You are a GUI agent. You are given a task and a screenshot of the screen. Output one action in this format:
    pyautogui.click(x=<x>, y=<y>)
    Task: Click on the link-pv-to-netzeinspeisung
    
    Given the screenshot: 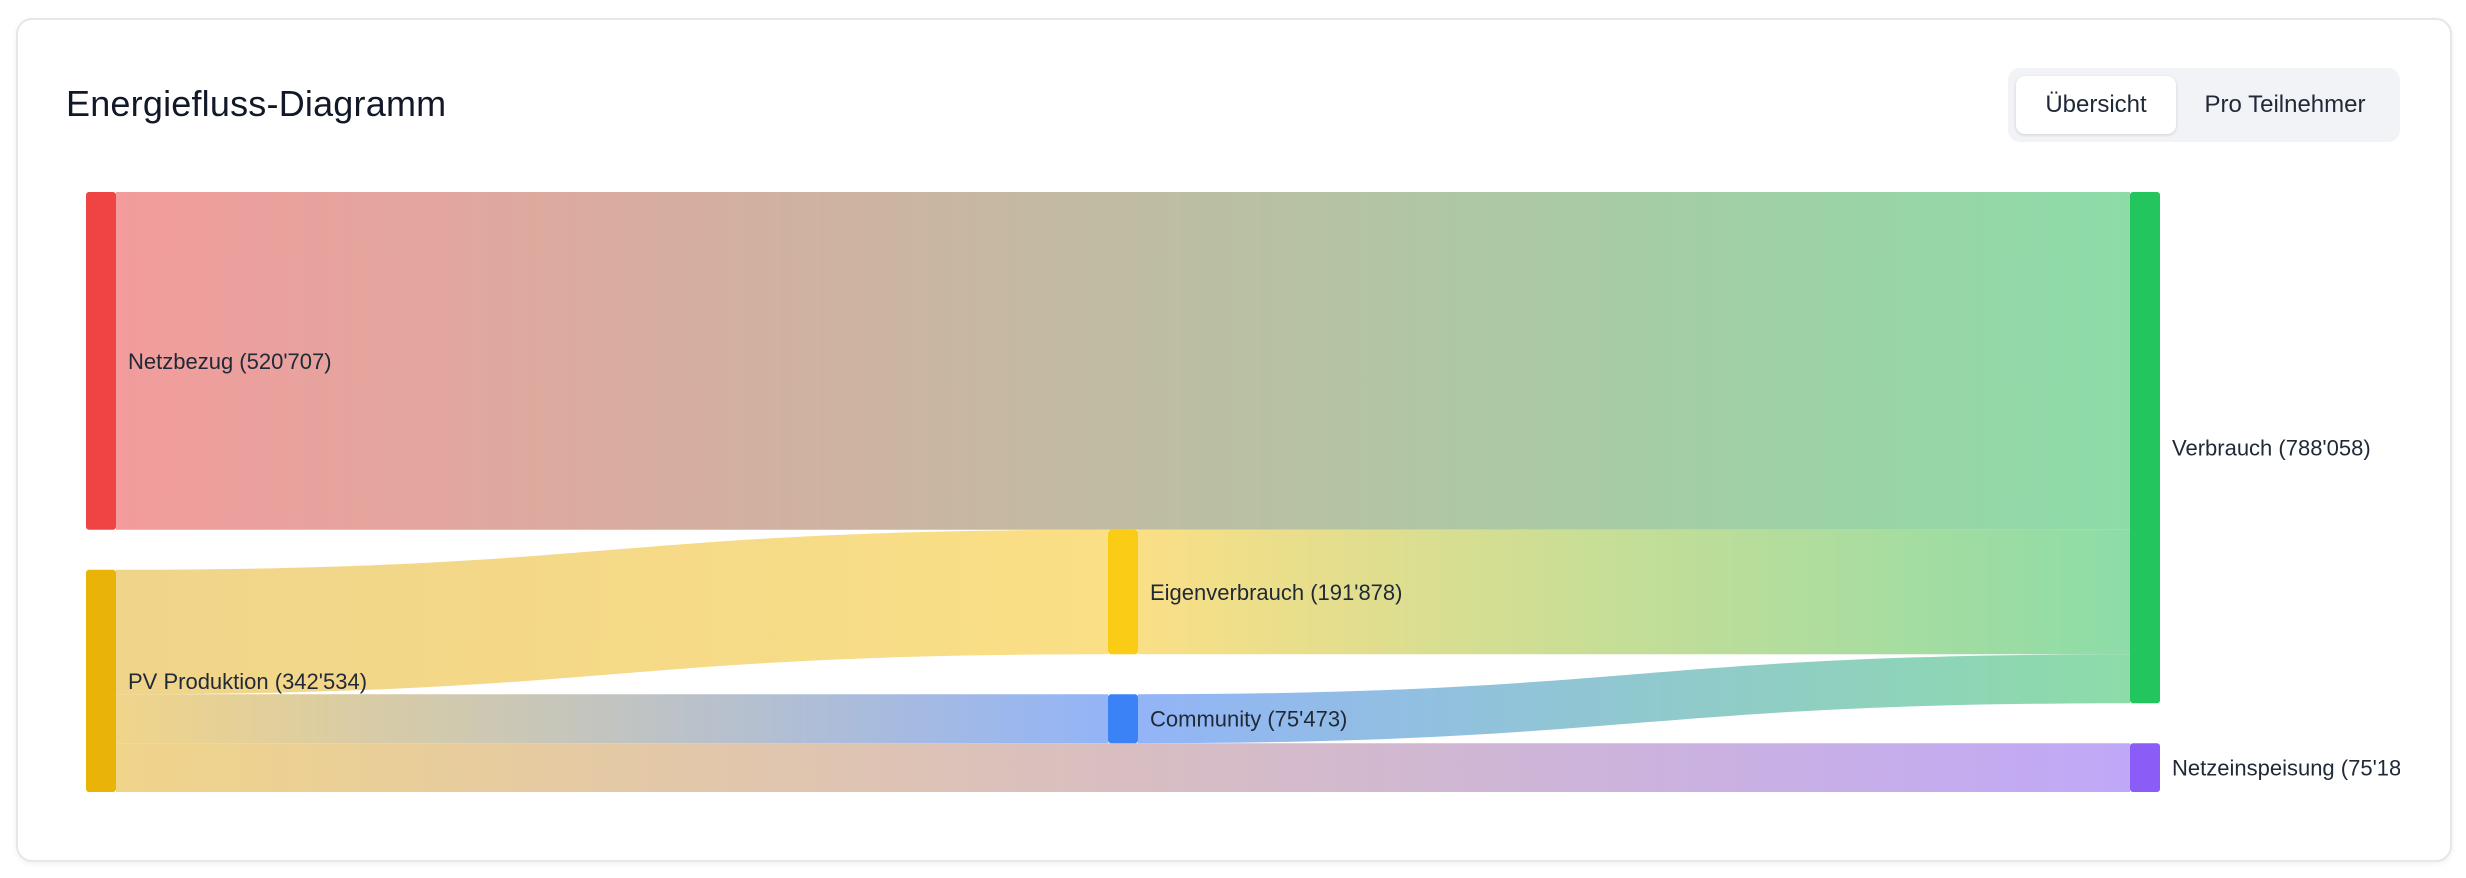 What is the action you would take?
    pyautogui.click(x=1123, y=767)
    